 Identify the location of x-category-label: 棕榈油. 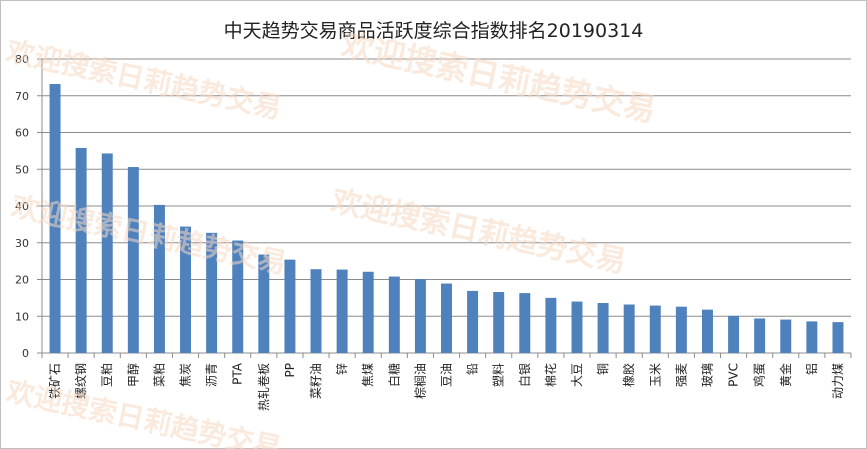
(419, 381).